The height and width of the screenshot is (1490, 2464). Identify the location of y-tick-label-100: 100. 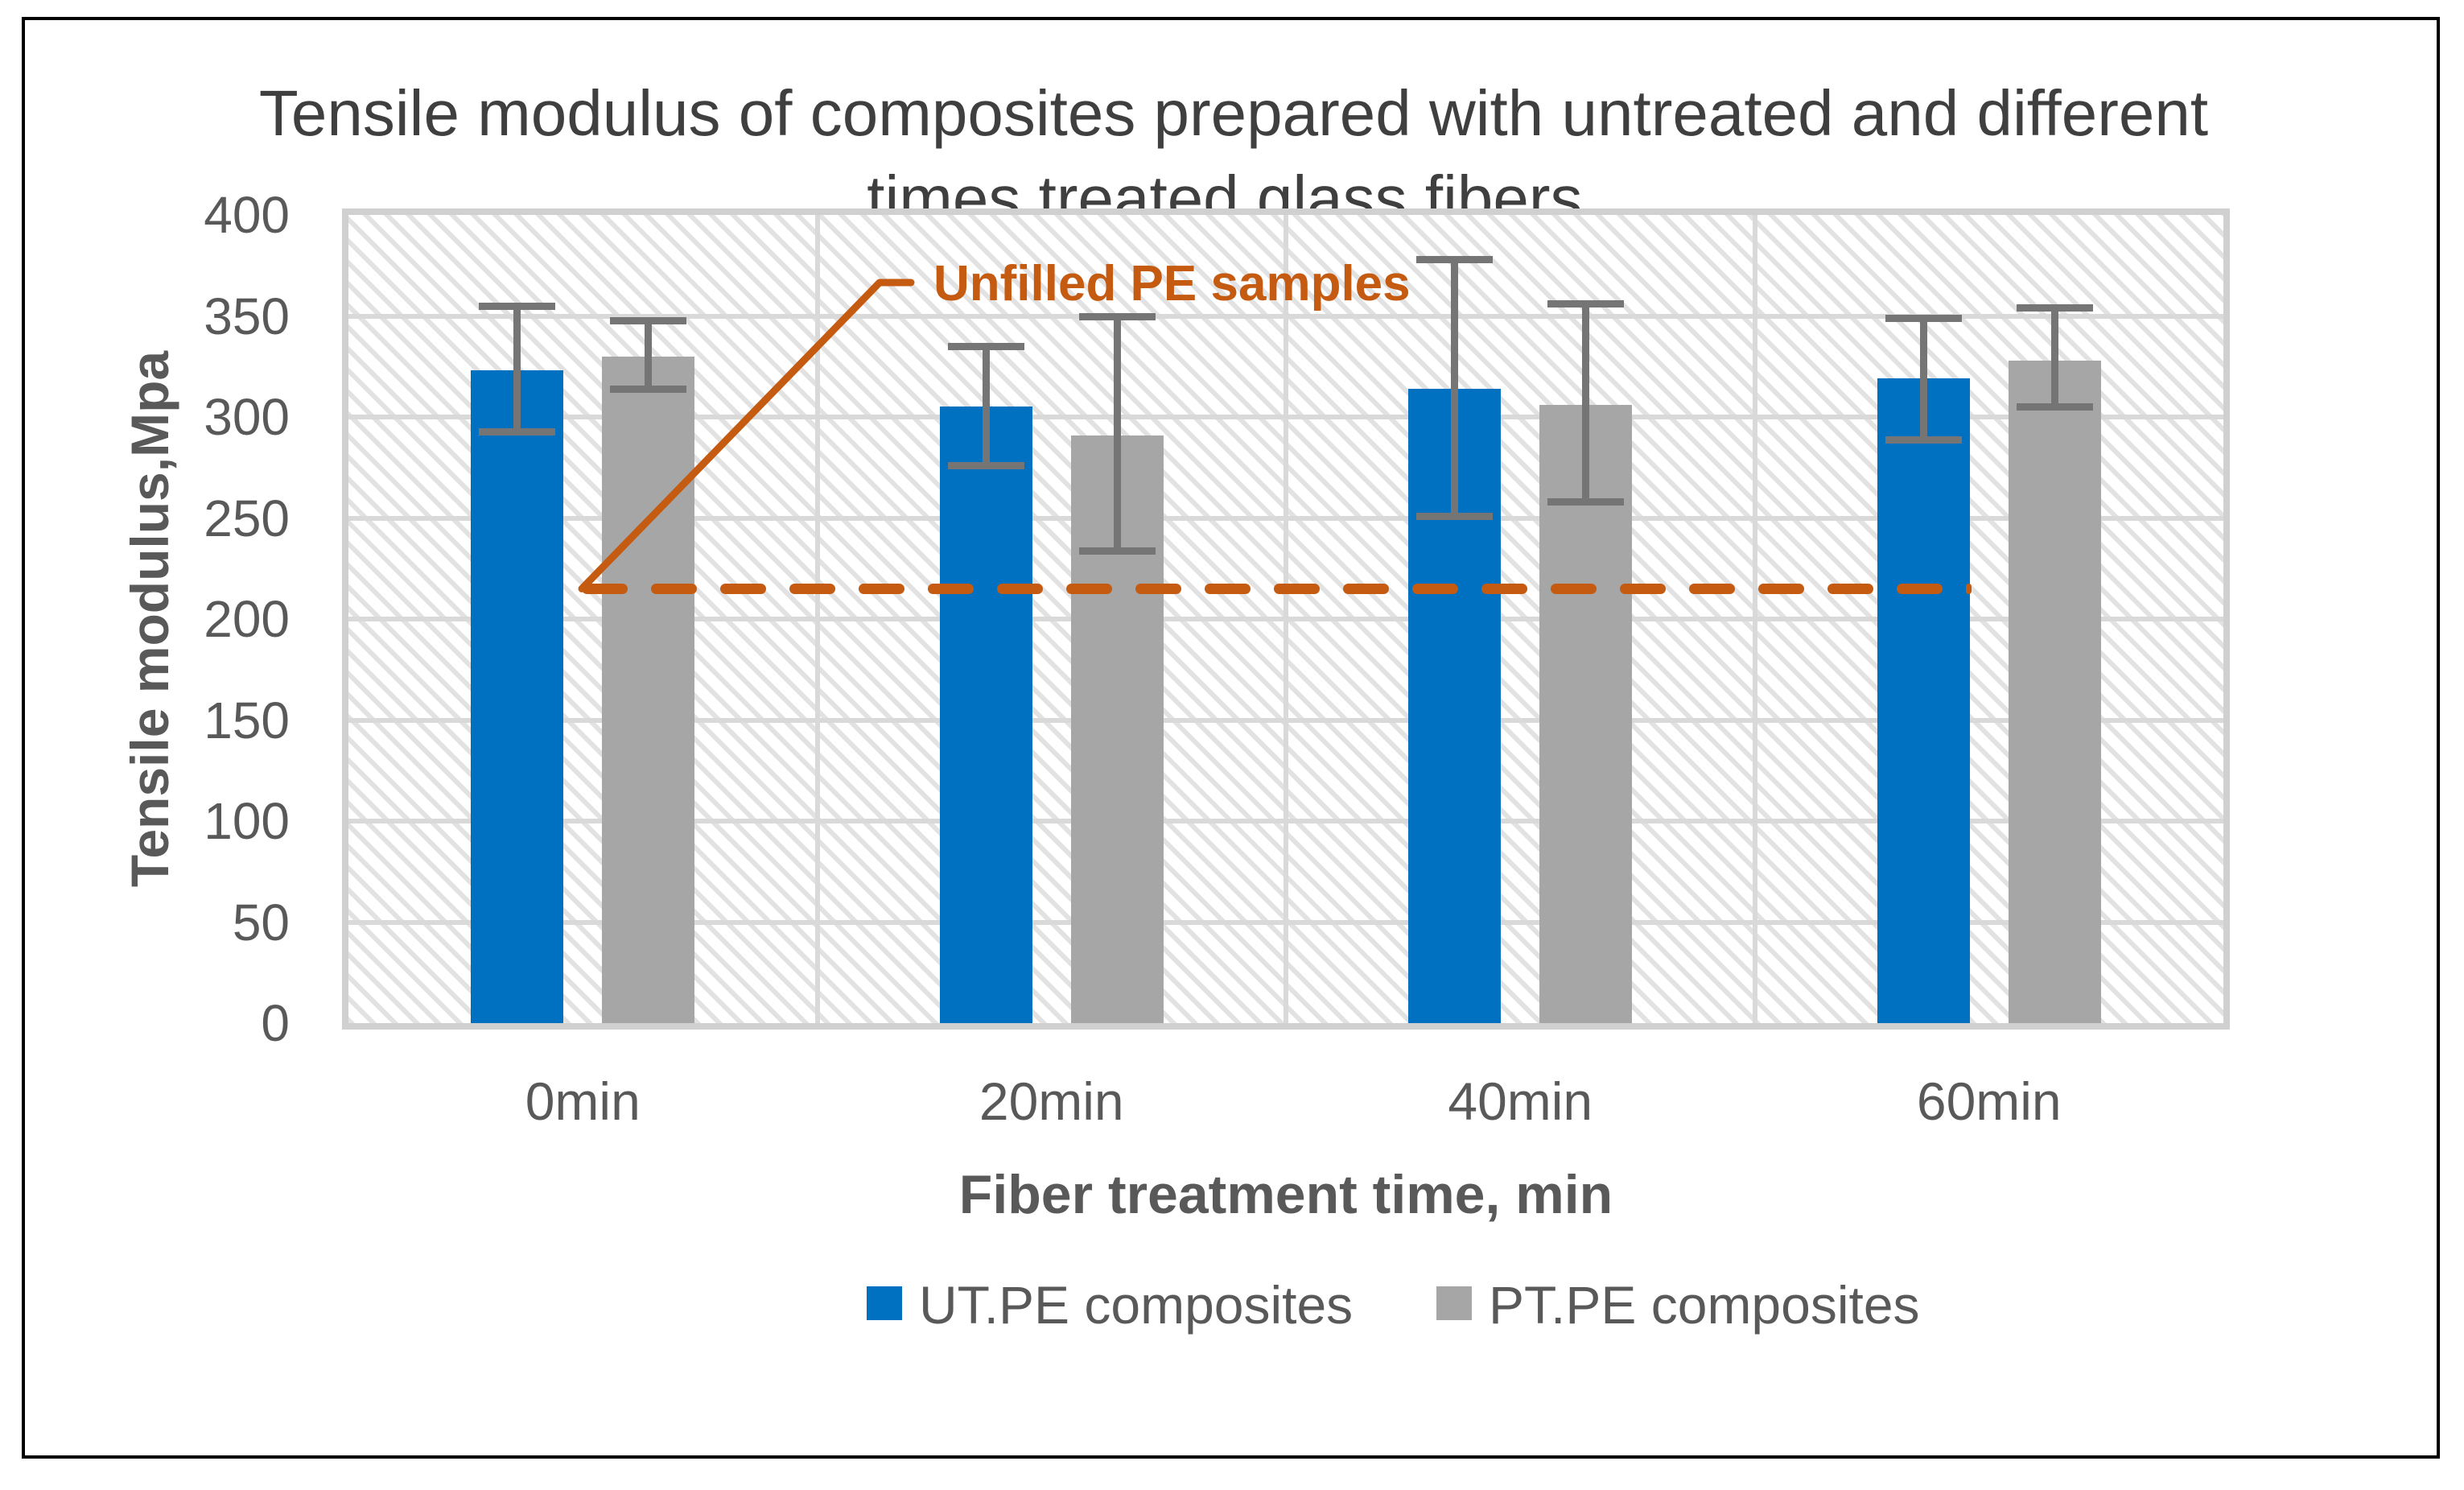
(247, 821).